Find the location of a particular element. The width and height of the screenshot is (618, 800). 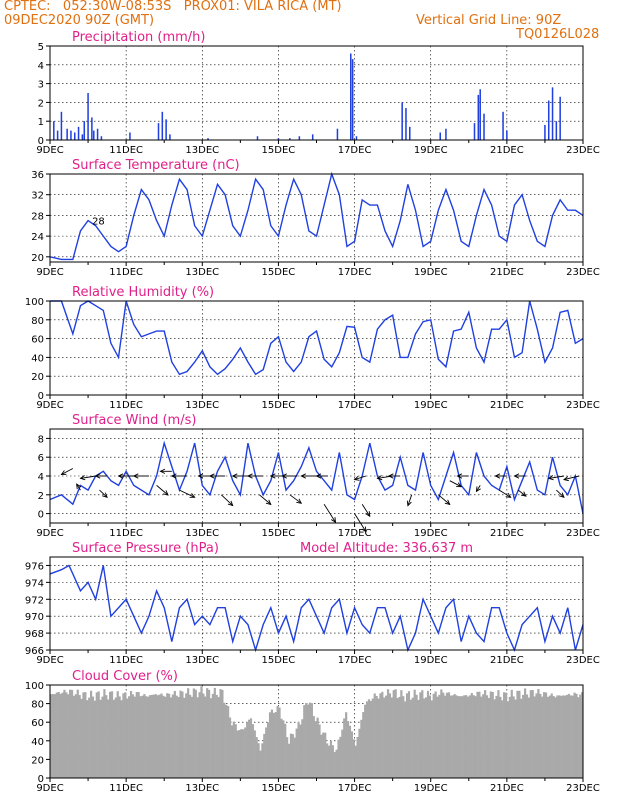

x-tick-label: 9DEC is located at coordinates (49, 660).